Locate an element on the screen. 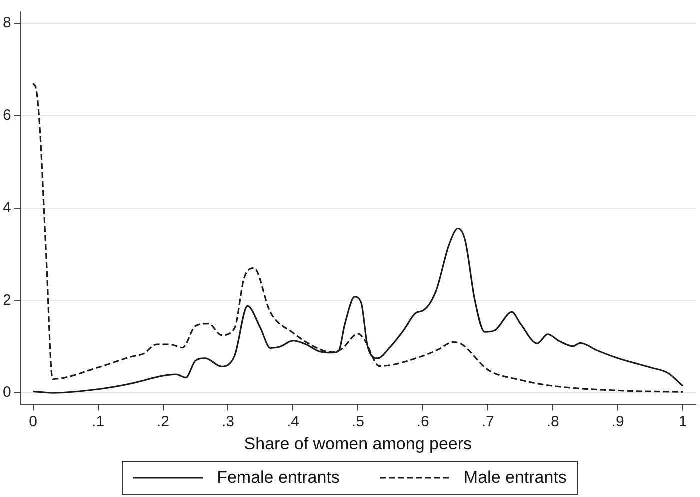  x-tick-label: .8 is located at coordinates (553, 422).